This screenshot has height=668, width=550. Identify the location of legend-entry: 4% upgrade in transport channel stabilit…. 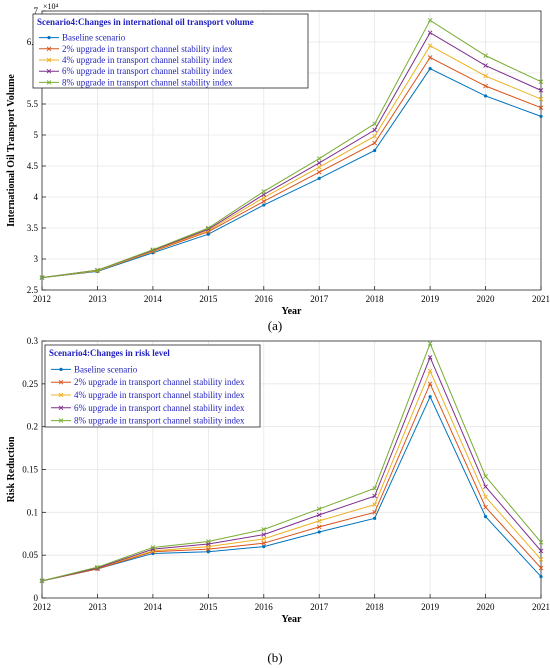
(159, 395).